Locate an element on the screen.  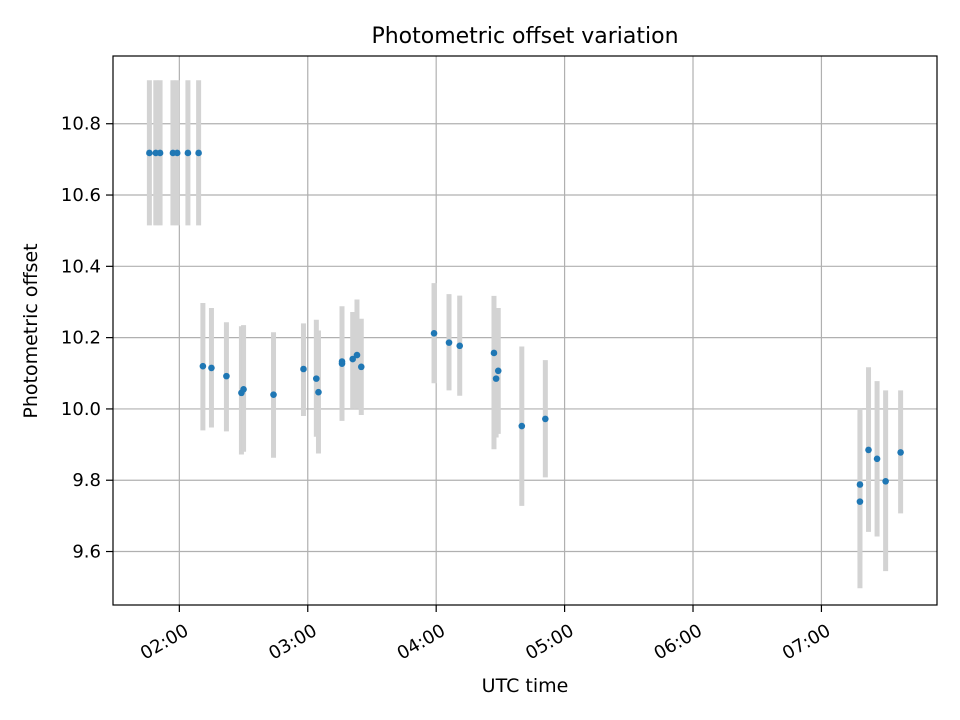
y-axis-label: Photometric offset is located at coordinates (31, 330).